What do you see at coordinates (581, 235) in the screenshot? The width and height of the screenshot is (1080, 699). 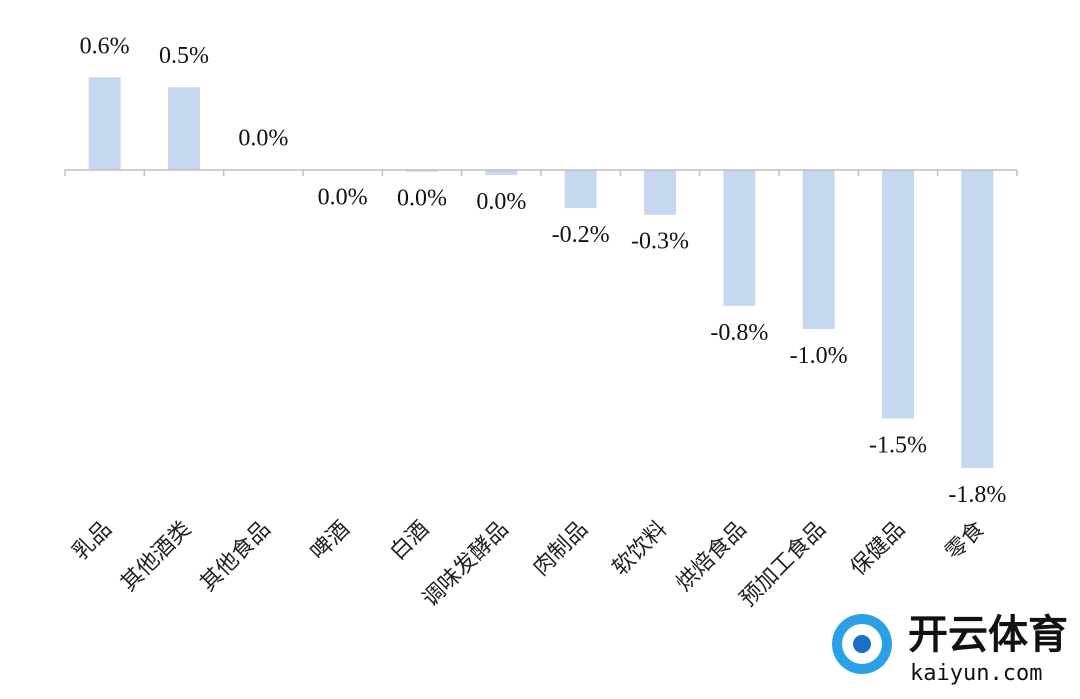 I see `data-label: -0.2%` at bounding box center [581, 235].